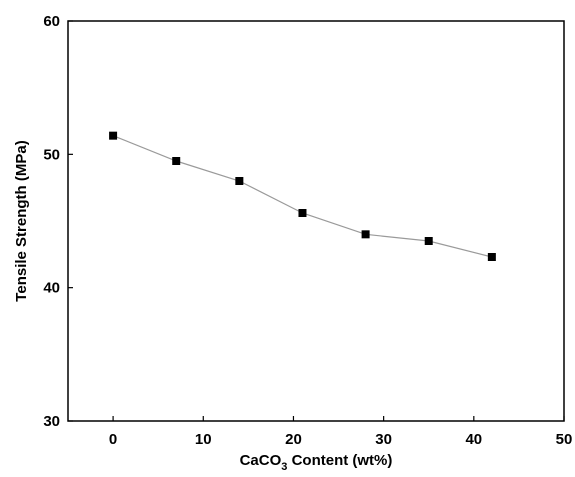 The image size is (575, 477). Describe the element at coordinates (339, 460) in the screenshot. I see `x-axis-title-suffix: Content (wt%)` at that location.